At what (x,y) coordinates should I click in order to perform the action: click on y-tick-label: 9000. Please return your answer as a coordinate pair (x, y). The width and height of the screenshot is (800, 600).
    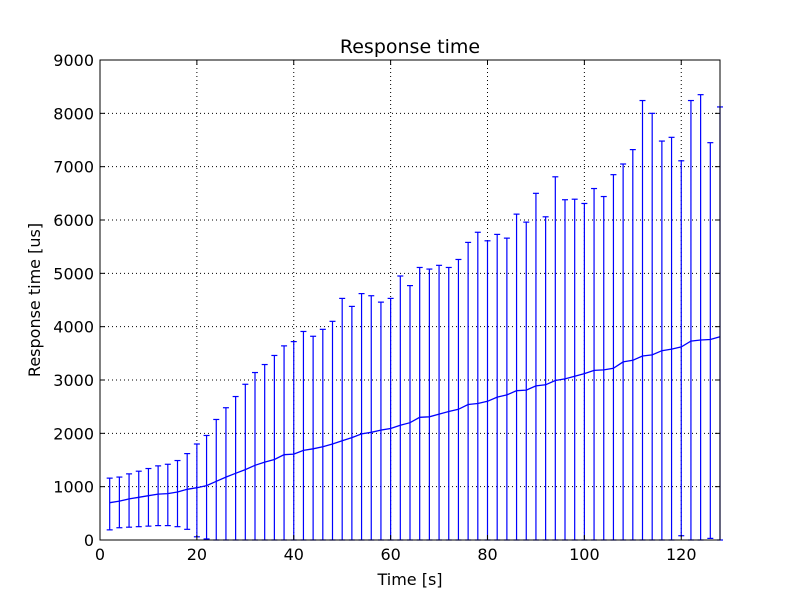
    Looking at the image, I should click on (73, 60).